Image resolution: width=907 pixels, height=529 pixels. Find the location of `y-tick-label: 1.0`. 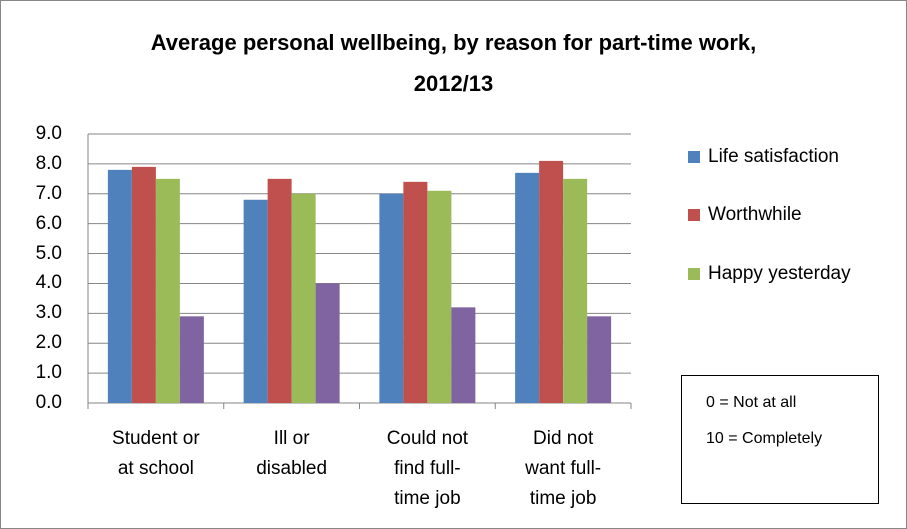

y-tick-label: 1.0 is located at coordinates (48, 373).